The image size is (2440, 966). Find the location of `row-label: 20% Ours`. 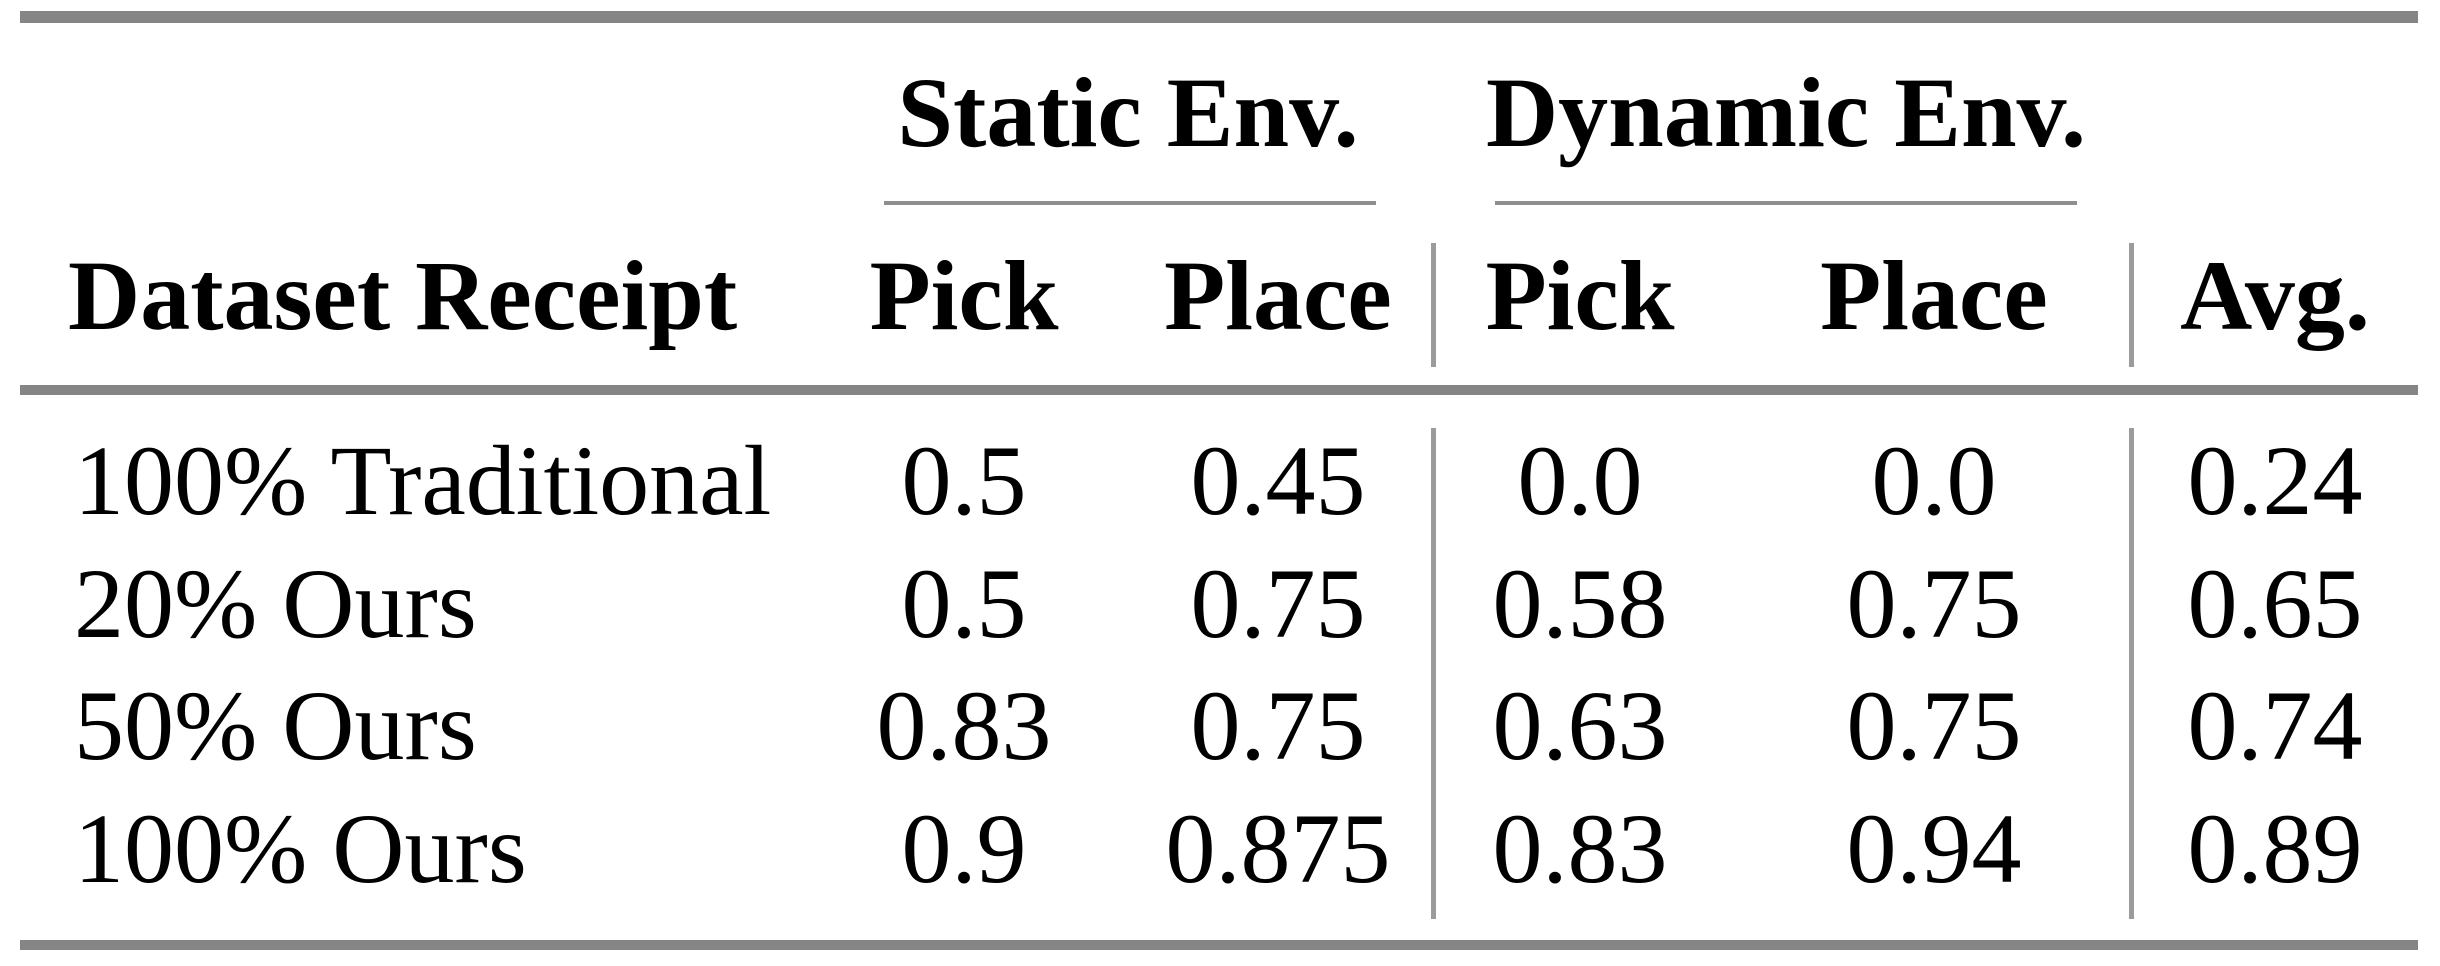

row-label: 20% Ours is located at coordinates (275, 603).